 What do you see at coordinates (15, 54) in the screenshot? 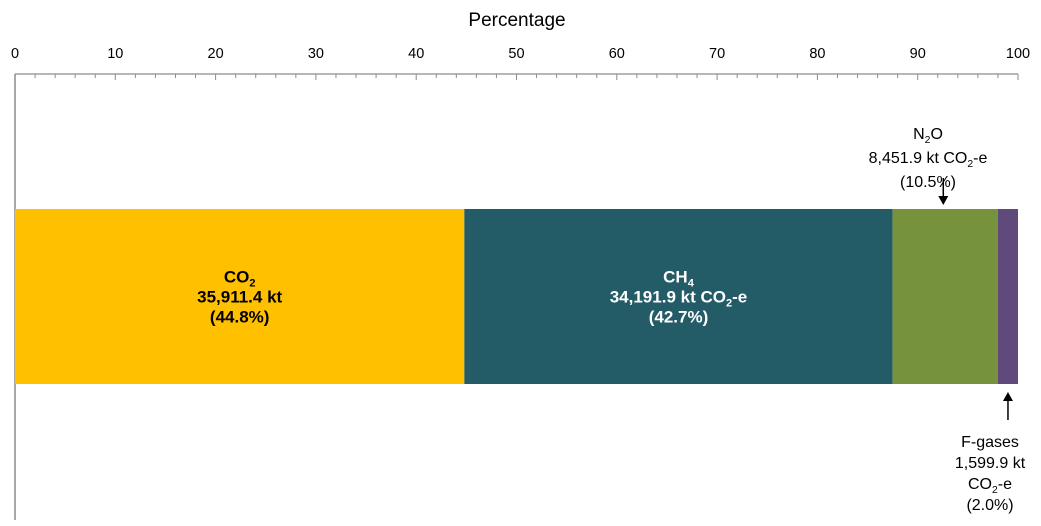
I see `x-tick-label: 0` at bounding box center [15, 54].